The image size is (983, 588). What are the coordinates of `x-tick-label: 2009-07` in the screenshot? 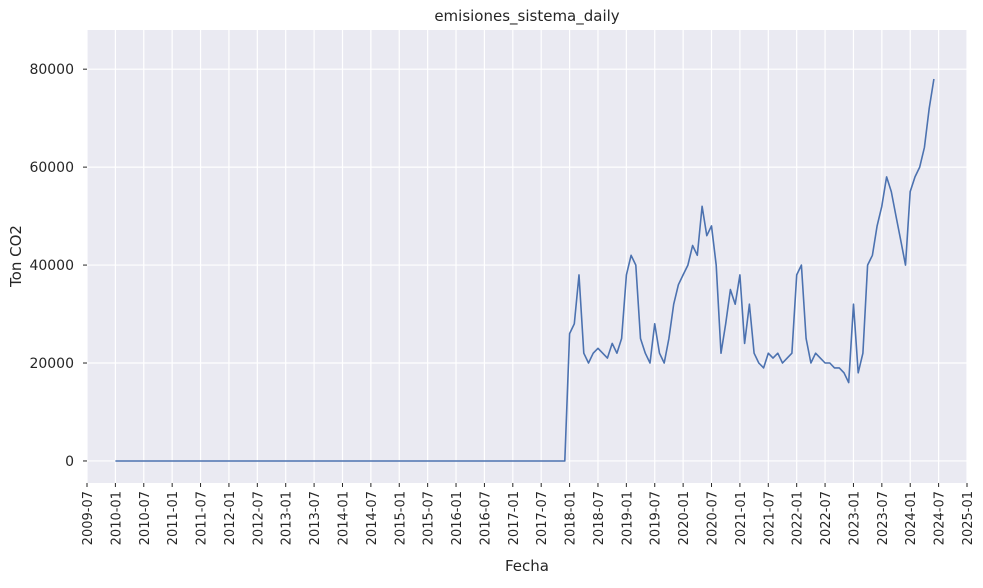 It's located at (88, 518).